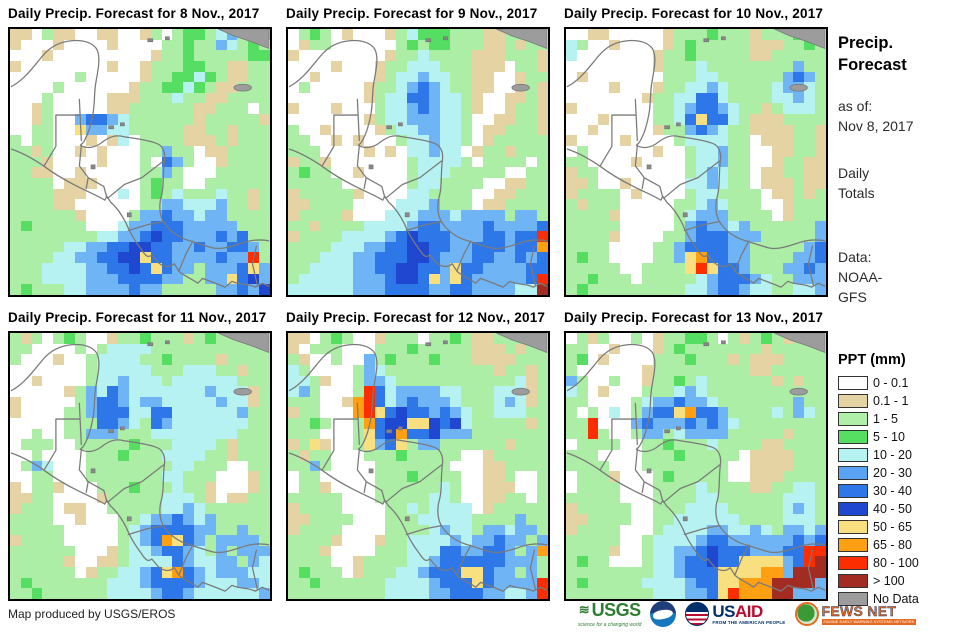  I want to click on legend-label: 80 - 100, so click(896, 563).